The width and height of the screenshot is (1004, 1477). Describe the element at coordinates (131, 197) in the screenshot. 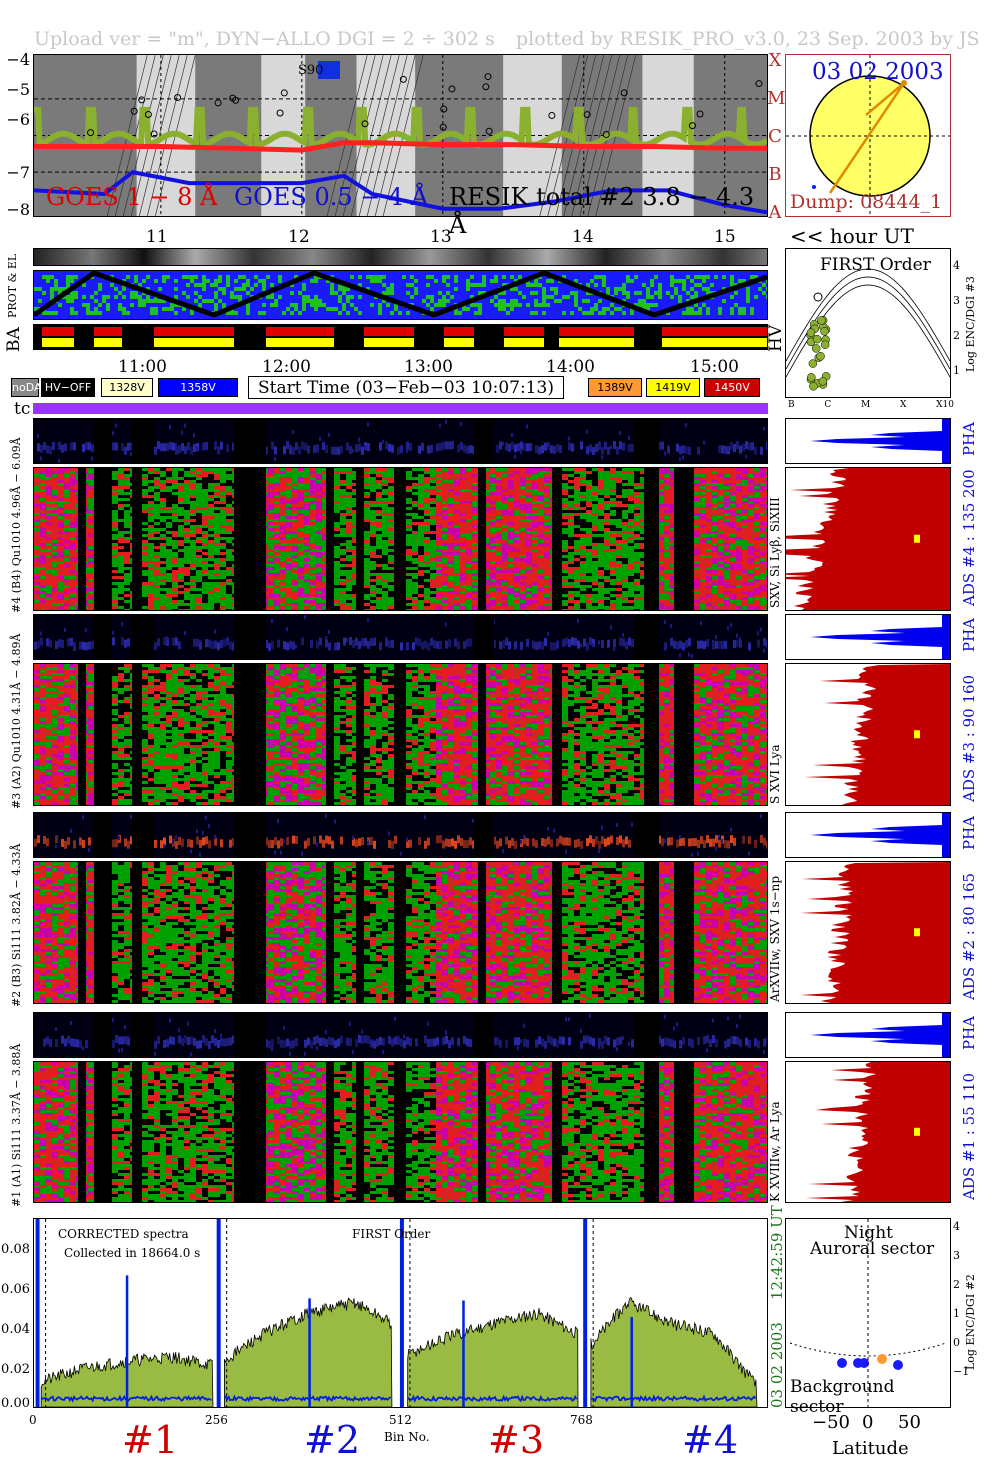

I see `legend-goes-1-8: GOES 1 − 8 Å` at that location.